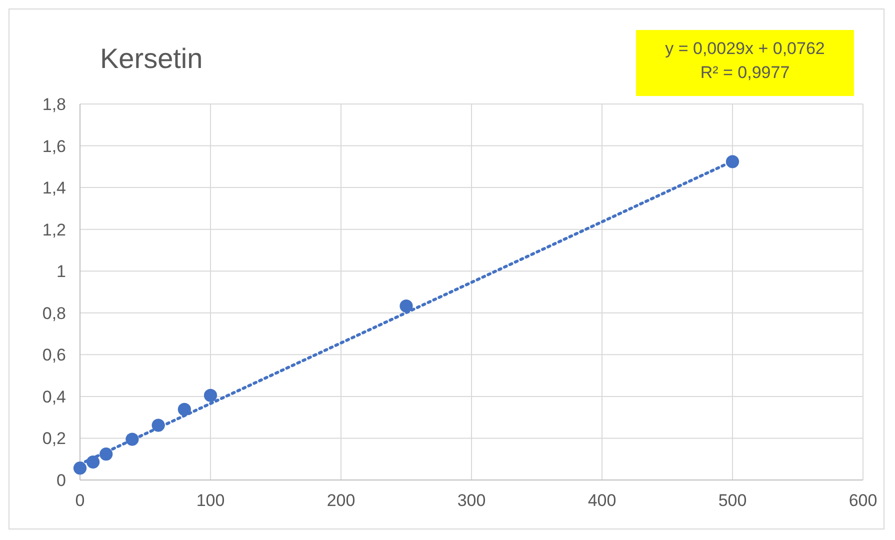 Image resolution: width=895 pixels, height=540 pixels. Describe the element at coordinates (210, 500) in the screenshot. I see `x-tick-label: 100` at that location.